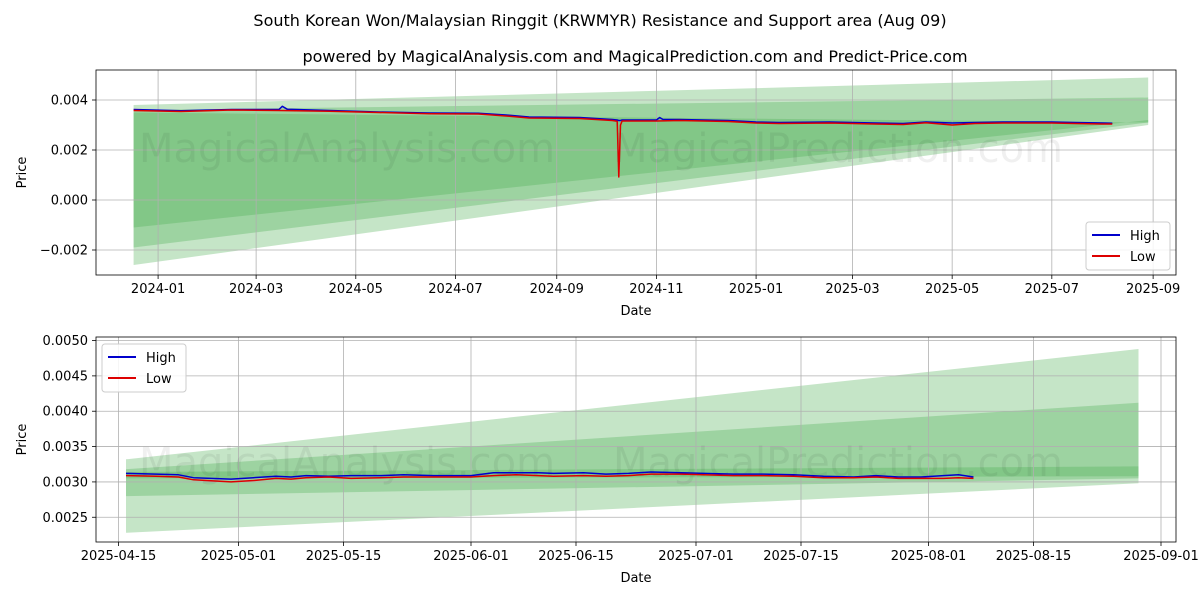 Image resolution: width=1200 pixels, height=600 pixels. Describe the element at coordinates (1161, 556) in the screenshot. I see `x-tick-label: 2025-09-01` at that location.